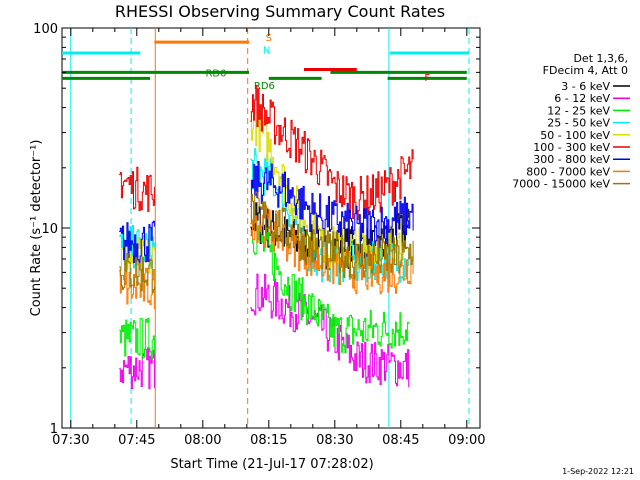 This screenshot has height=480, width=640. I want to click on y-tick-label-1: 10, so click(49, 229).